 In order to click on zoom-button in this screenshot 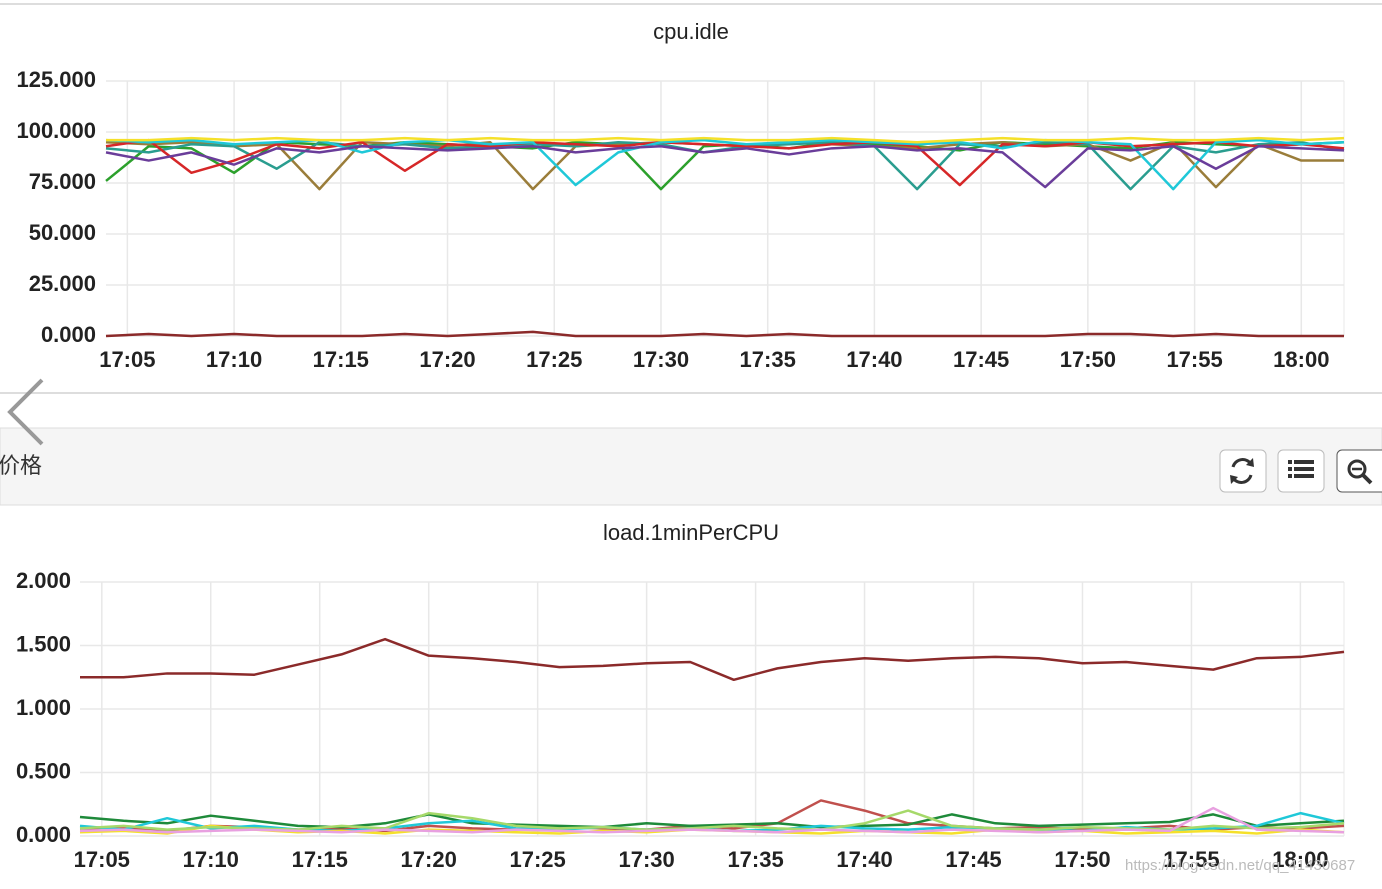, I will do `click(1359, 471)`.